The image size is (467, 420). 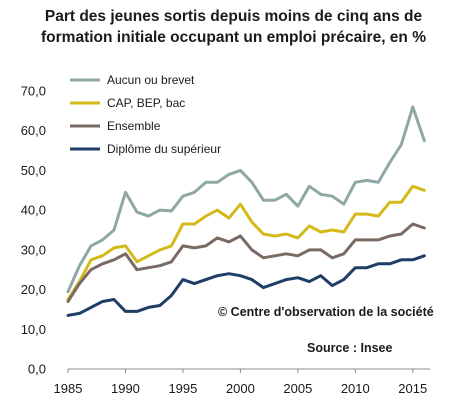 What do you see at coordinates (68, 388) in the screenshot?
I see `x-tick-label: 1985` at bounding box center [68, 388].